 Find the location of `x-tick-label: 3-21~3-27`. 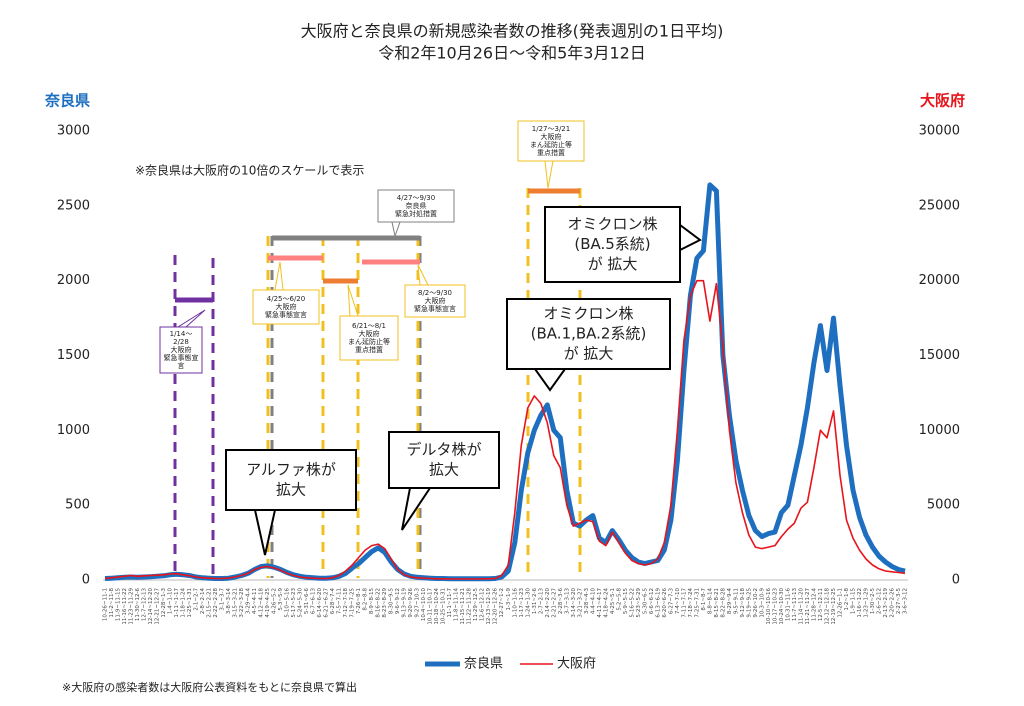

x-tick-label: 3-21~3-27 is located at coordinates (580, 603).